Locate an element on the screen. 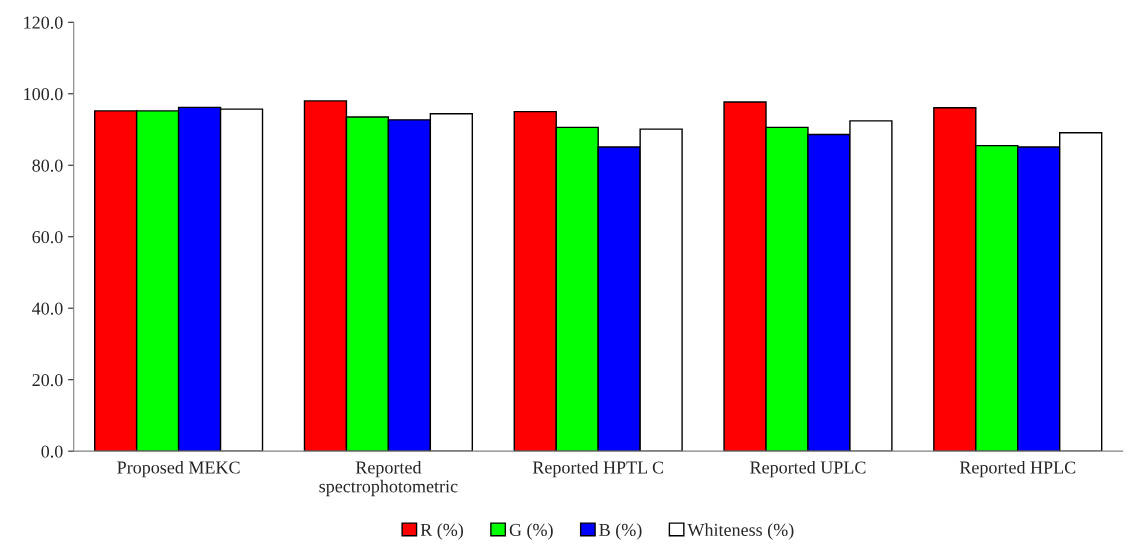 This screenshot has width=1134, height=557. legend-label: R (%) is located at coordinates (442, 531).